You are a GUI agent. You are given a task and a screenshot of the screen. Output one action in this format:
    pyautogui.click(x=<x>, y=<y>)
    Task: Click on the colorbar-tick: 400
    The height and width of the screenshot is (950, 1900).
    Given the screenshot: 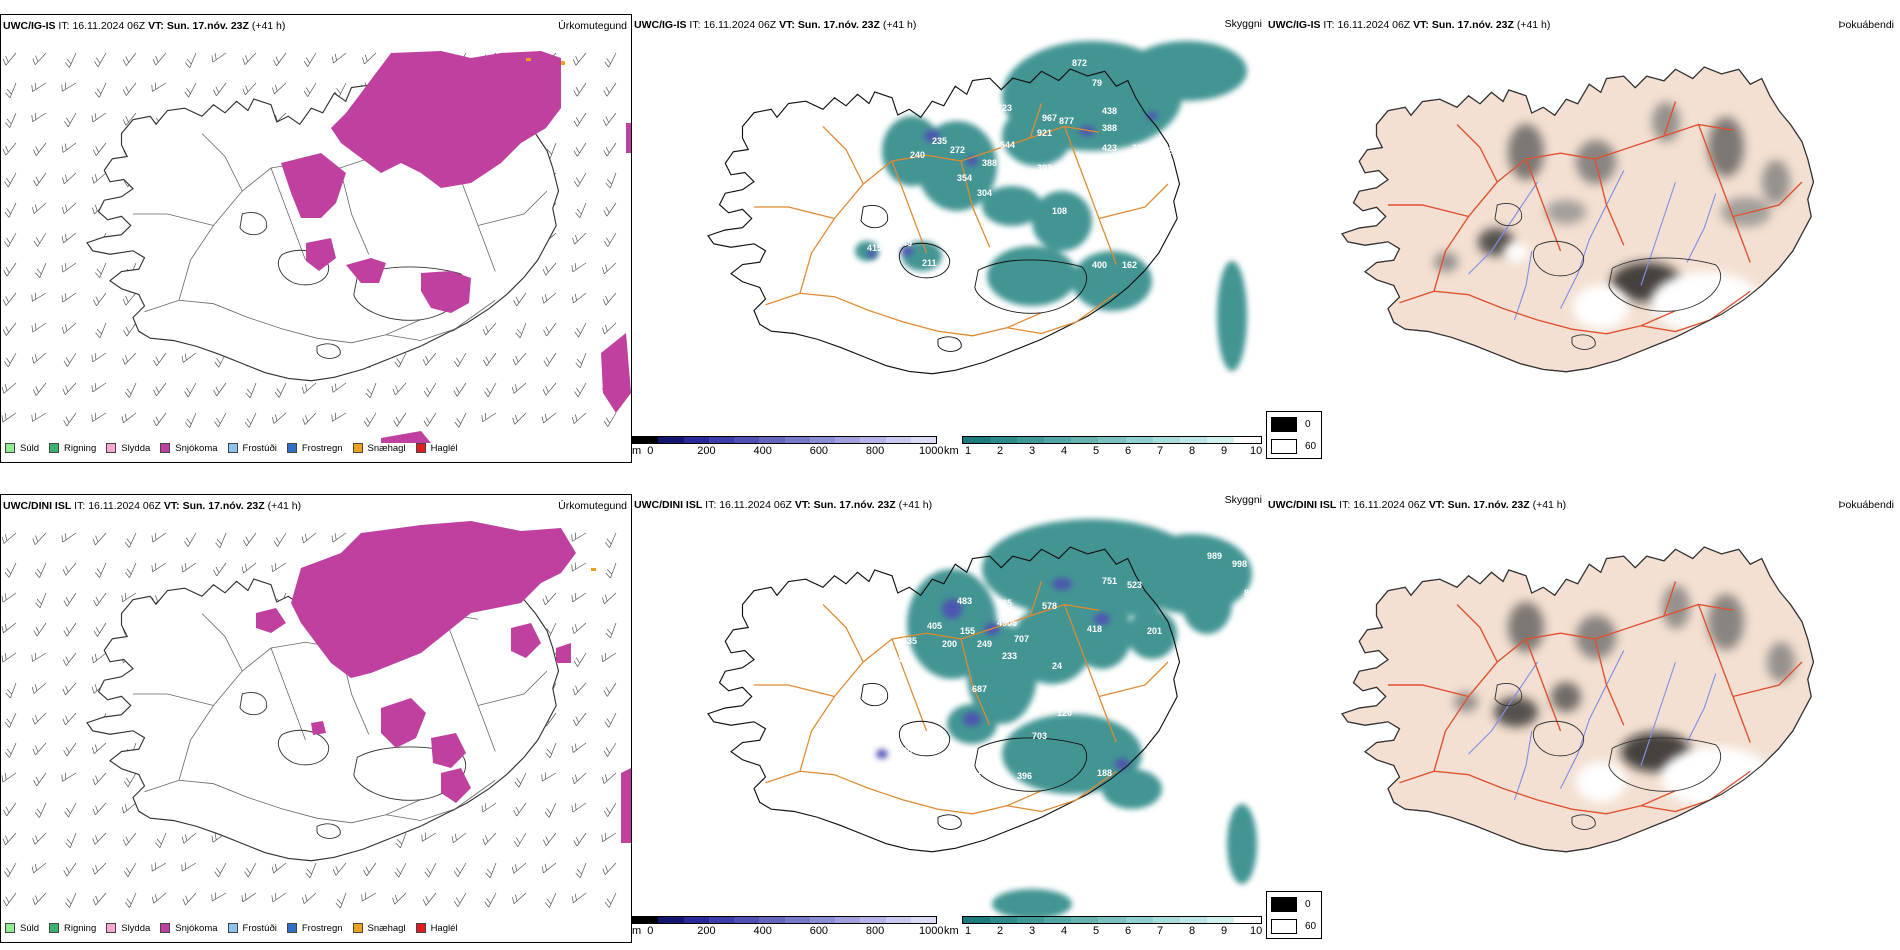 What is the action you would take?
    pyautogui.click(x=762, y=451)
    